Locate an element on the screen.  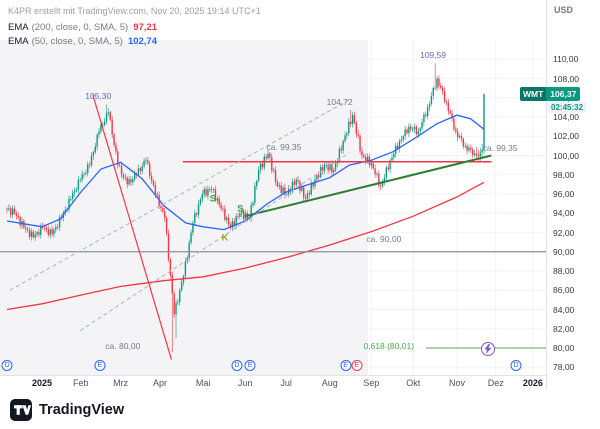
event-flash-marker is located at coordinates (487, 349).